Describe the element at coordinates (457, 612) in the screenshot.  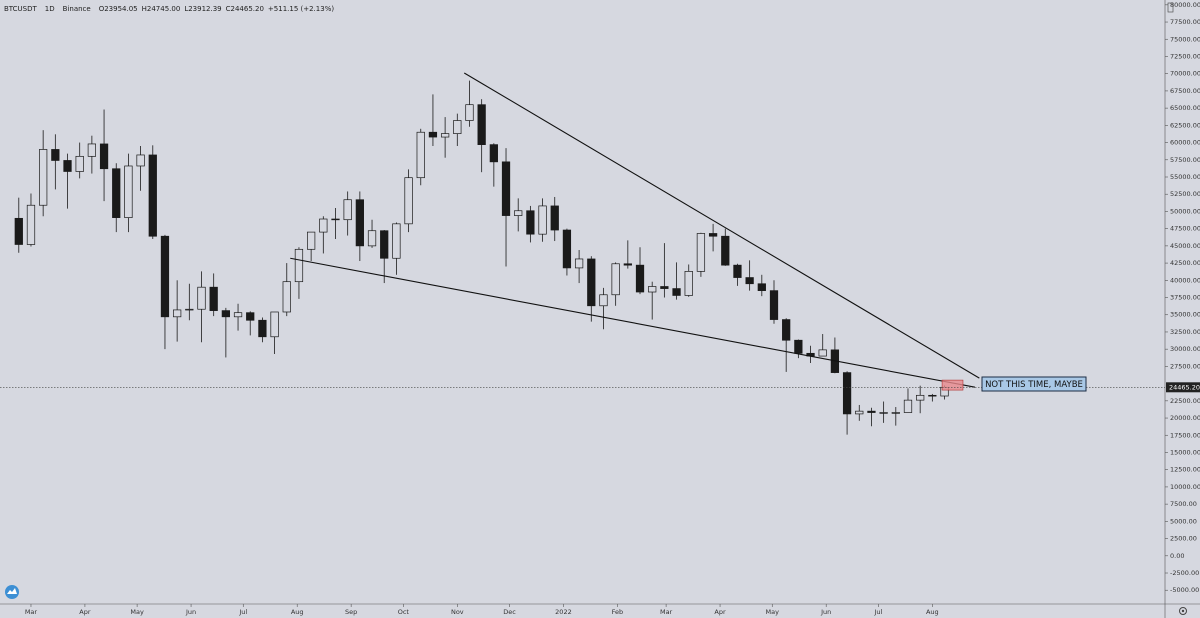
I see `x-tick-label: Nov` at that location.